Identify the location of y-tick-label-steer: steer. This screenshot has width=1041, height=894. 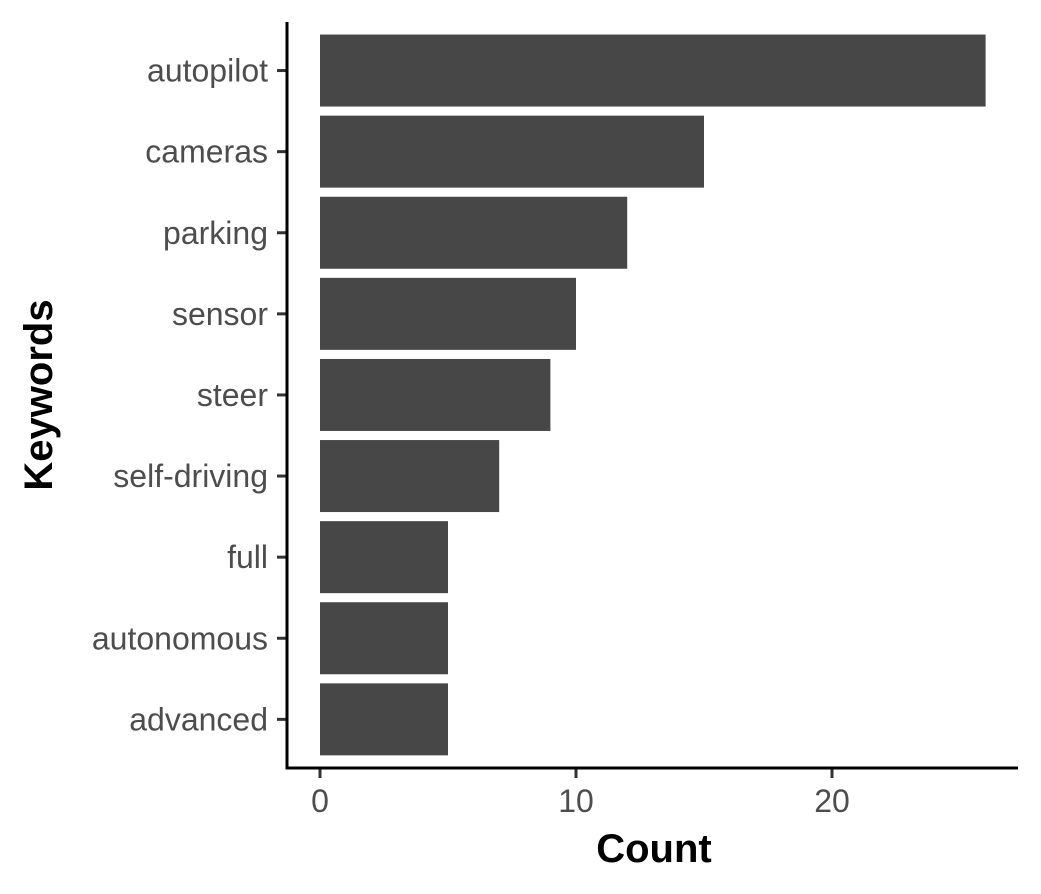
(232, 395).